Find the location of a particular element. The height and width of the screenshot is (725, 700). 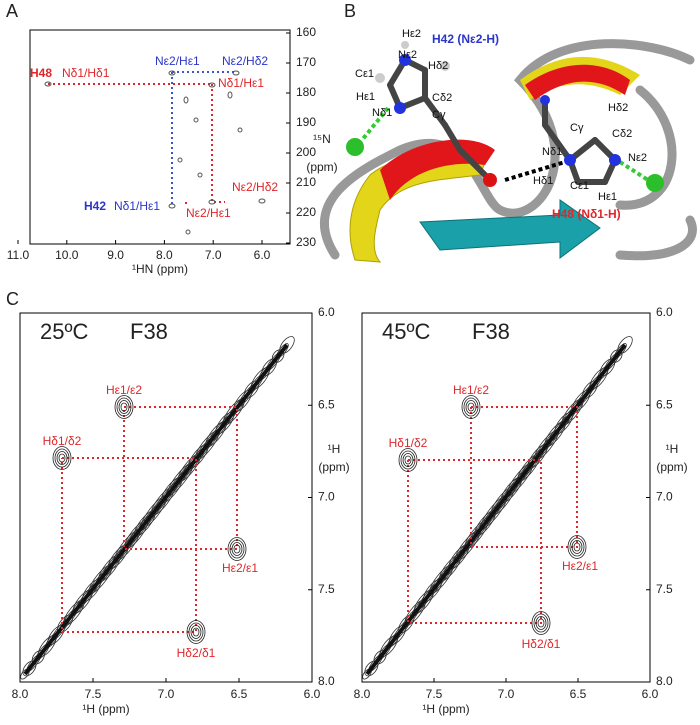

residue: F38 is located at coordinates (491, 331).